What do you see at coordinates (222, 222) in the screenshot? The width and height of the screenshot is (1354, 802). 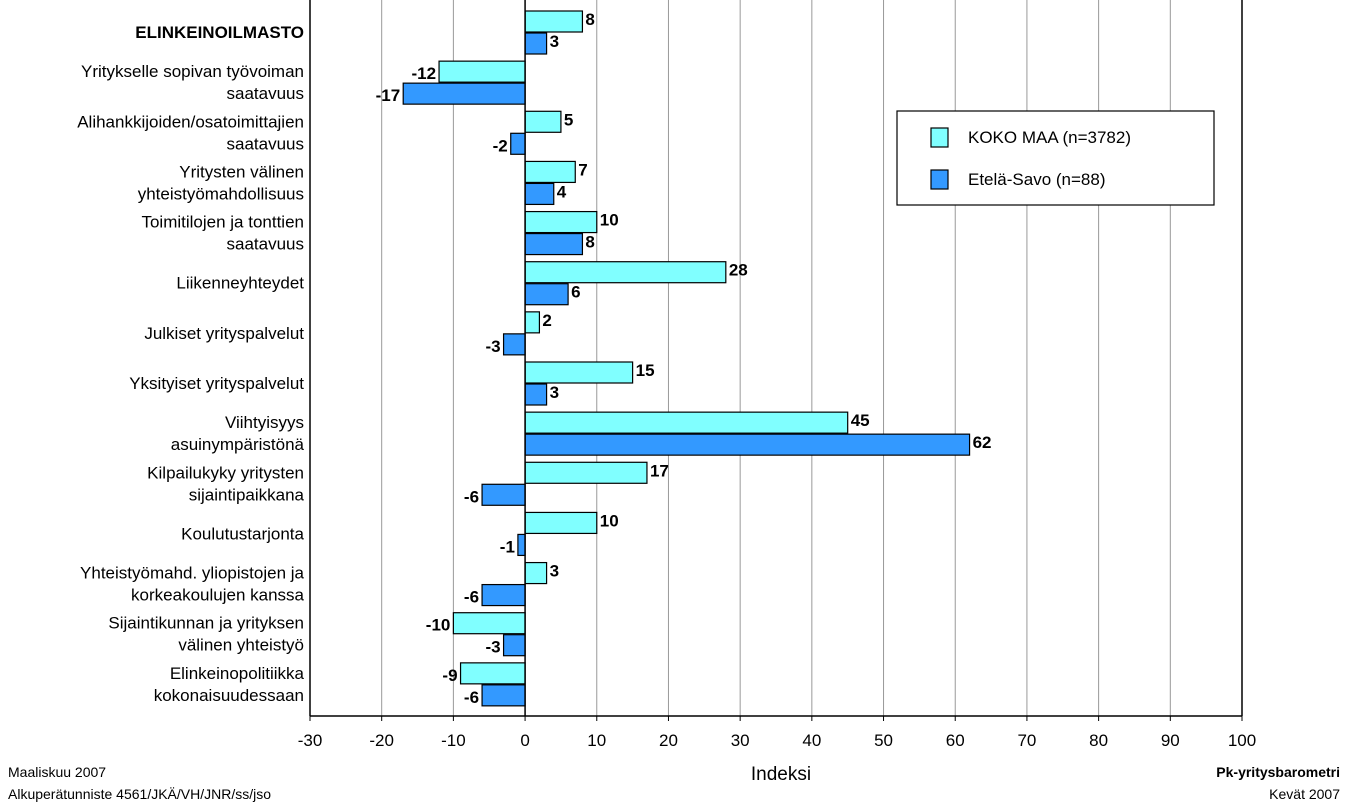 I see `category-label-line: Toimitilojen ja tonttien` at bounding box center [222, 222].